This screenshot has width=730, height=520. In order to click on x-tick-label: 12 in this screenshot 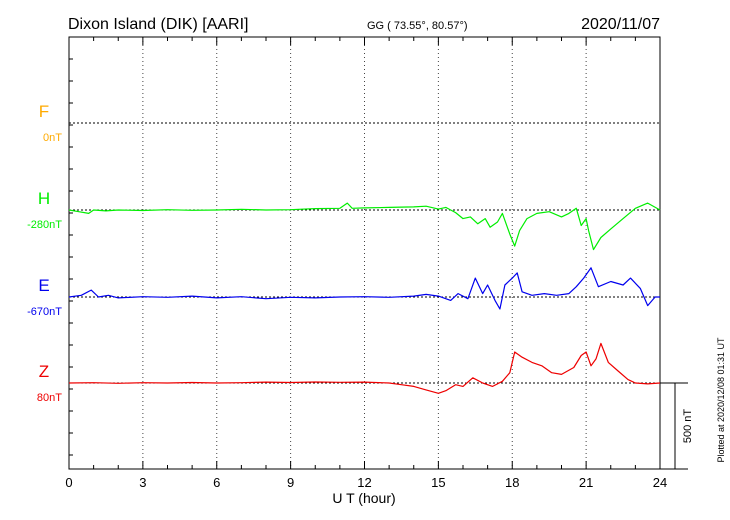, I will do `click(364, 482)`.